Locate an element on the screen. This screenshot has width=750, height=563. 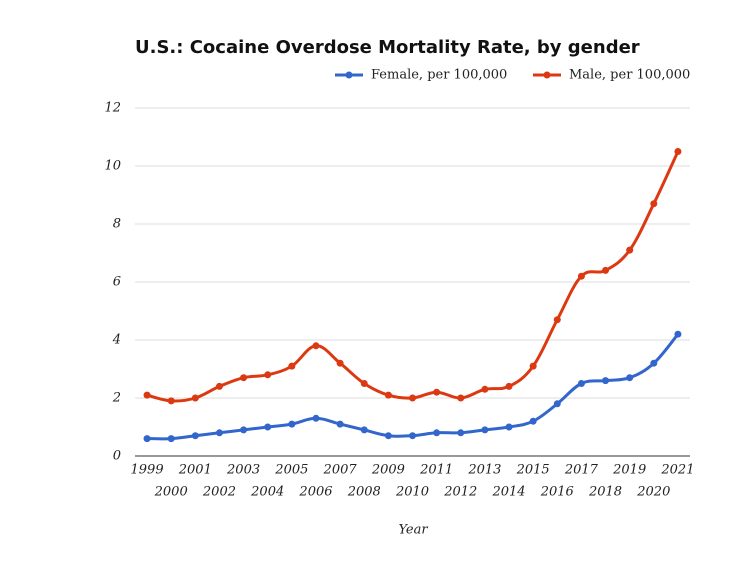
y-tick-label: 4 is located at coordinates (116, 340).